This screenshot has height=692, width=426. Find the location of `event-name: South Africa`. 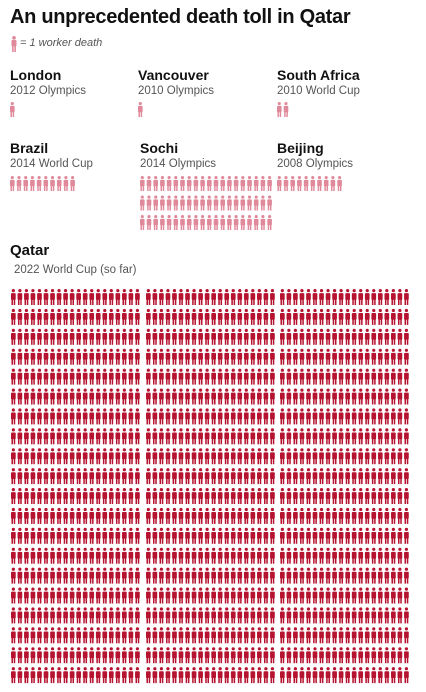

event-name: South Africa is located at coordinates (318, 75).